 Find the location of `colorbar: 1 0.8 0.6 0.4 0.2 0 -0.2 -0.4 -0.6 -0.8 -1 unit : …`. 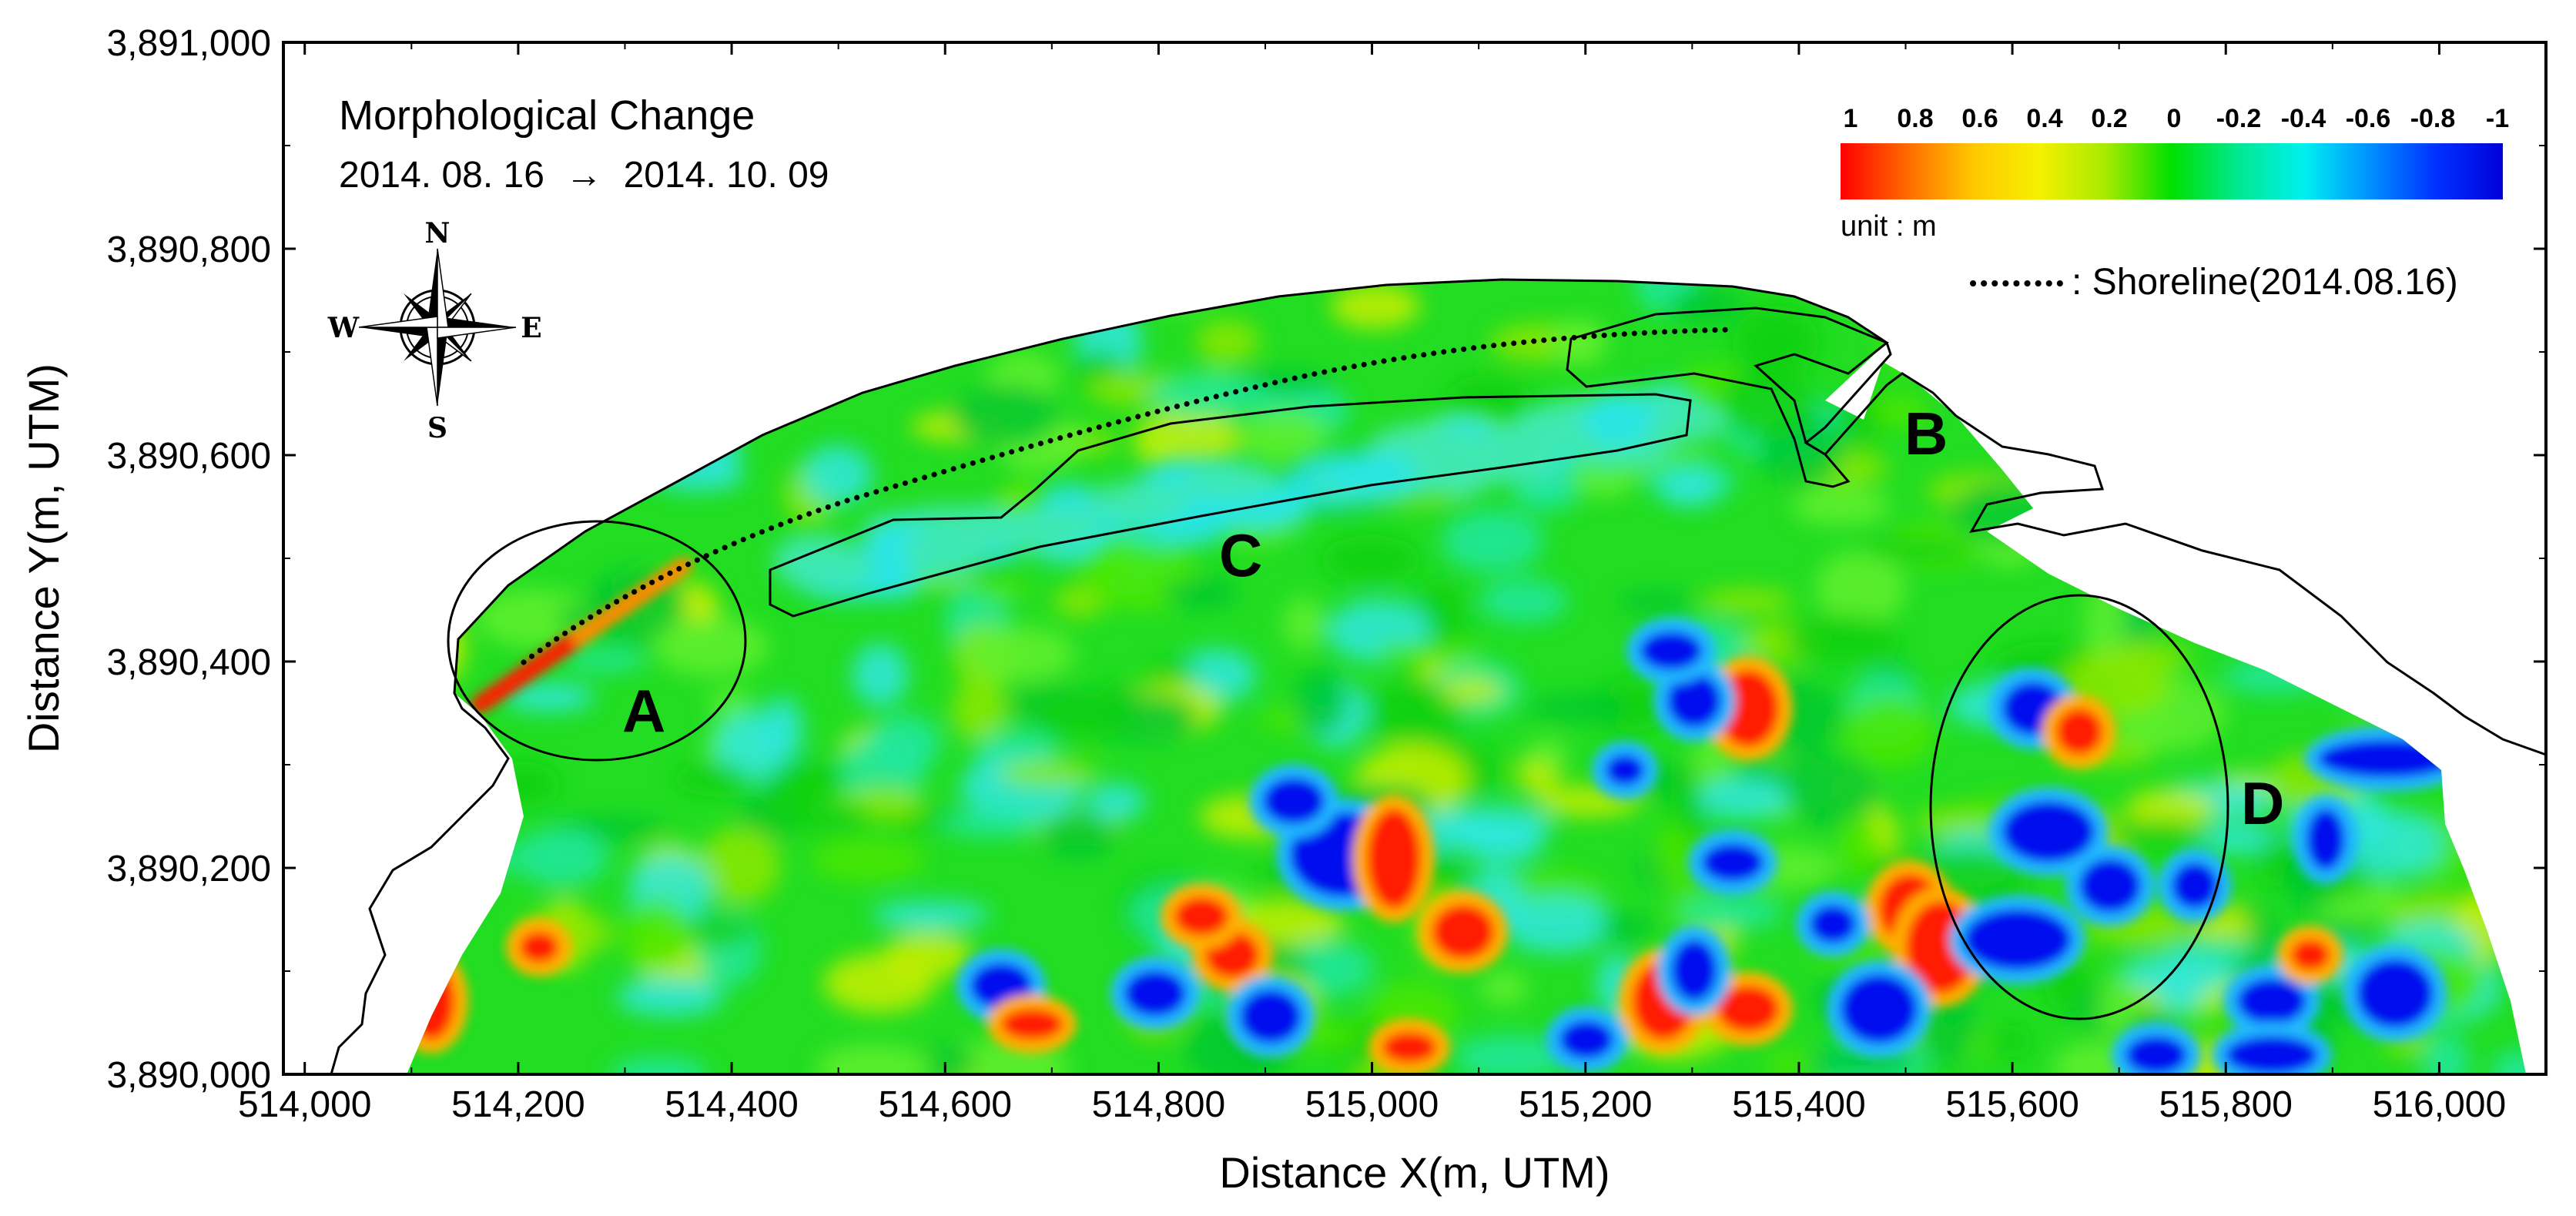

colorbar: 1 0.8 0.6 0.4 0.2 0 -0.2 -0.4 -0.6 -0.8 -1 unit : … is located at coordinates (2175, 173).